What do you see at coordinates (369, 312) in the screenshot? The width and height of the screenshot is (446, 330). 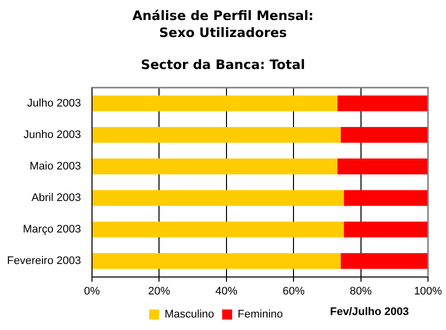 I see `text: Fev/Julho 2003` at bounding box center [369, 312].